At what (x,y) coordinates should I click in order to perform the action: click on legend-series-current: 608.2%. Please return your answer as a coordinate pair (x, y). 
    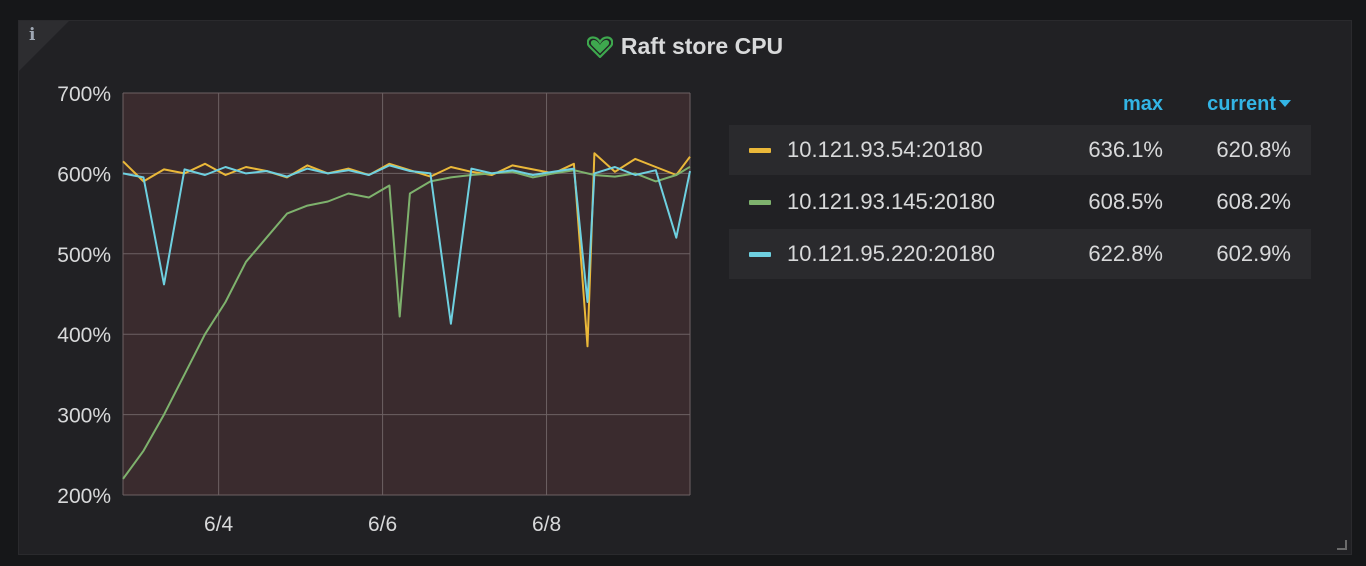
    Looking at the image, I should click on (1253, 201).